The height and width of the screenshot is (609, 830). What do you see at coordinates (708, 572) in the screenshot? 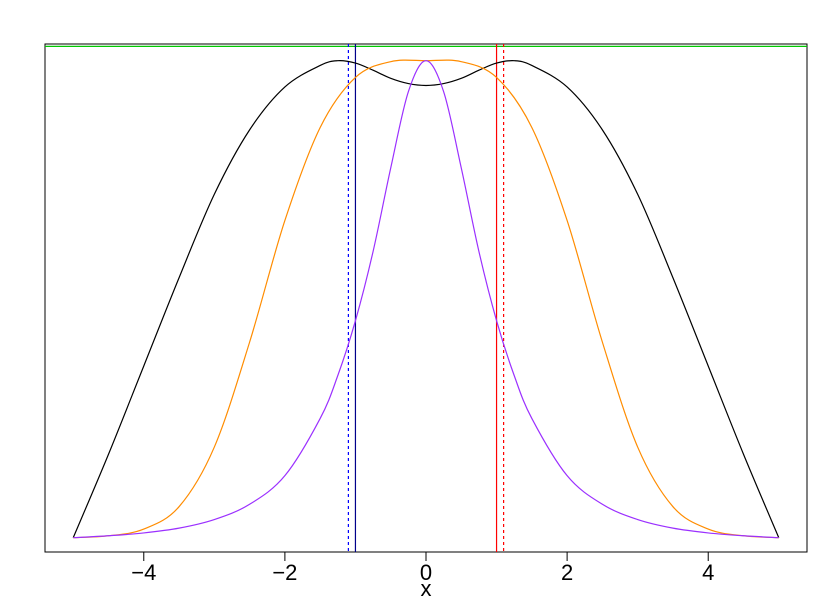
I see `x-tick-label-5: 4` at bounding box center [708, 572].